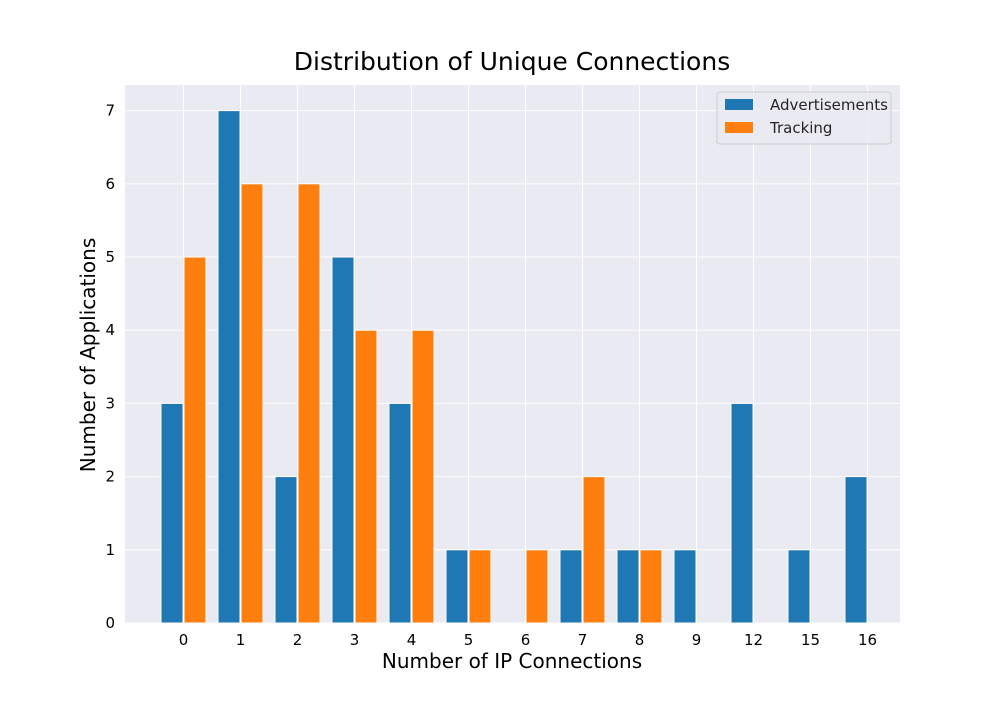  I want to click on y-tick-label: 0, so click(110, 623).